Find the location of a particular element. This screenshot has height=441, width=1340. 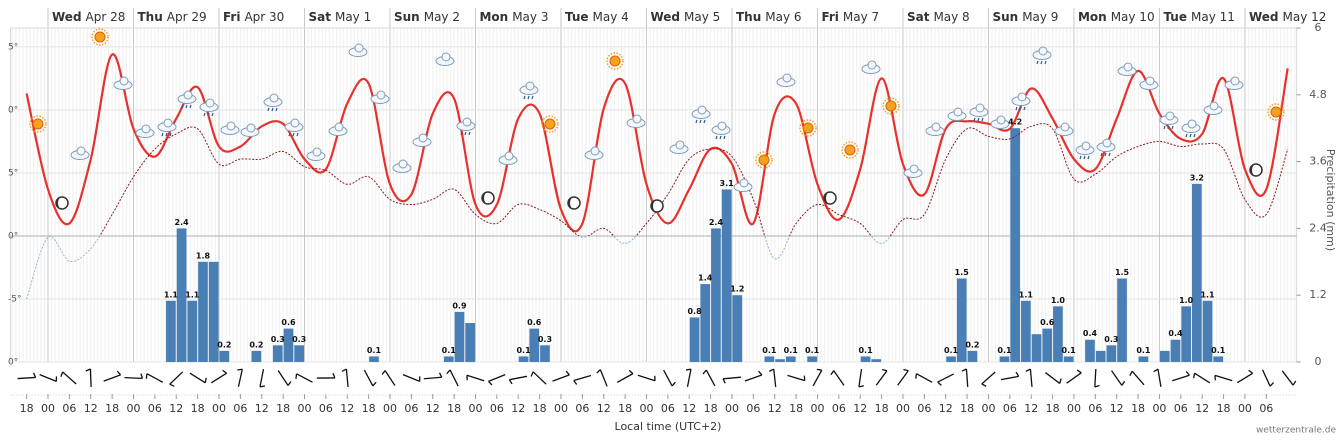

y2-tick-label: 6 is located at coordinates (1318, 27).